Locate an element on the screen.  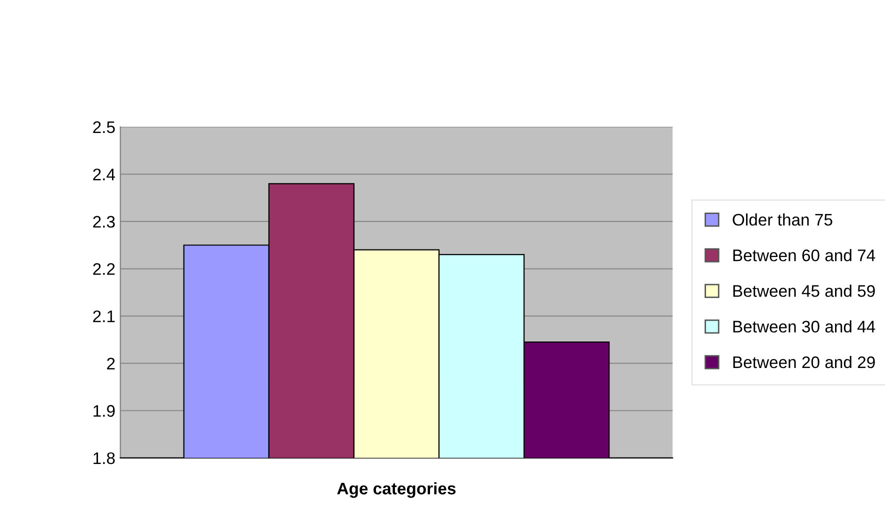
y-tick-label: 2.2 is located at coordinates (104, 269).